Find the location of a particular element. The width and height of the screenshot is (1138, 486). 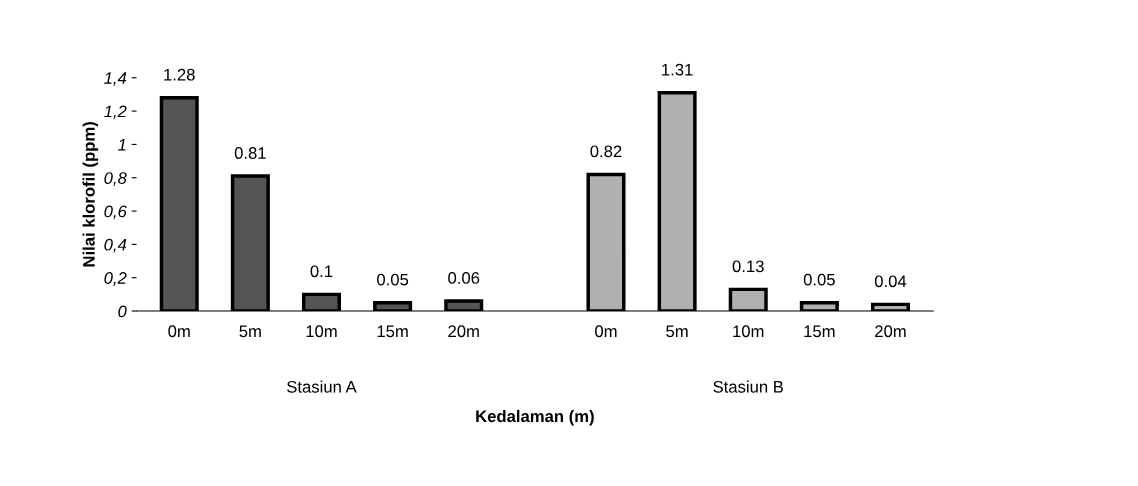

y-tick-label: 0,8 is located at coordinates (115, 179).